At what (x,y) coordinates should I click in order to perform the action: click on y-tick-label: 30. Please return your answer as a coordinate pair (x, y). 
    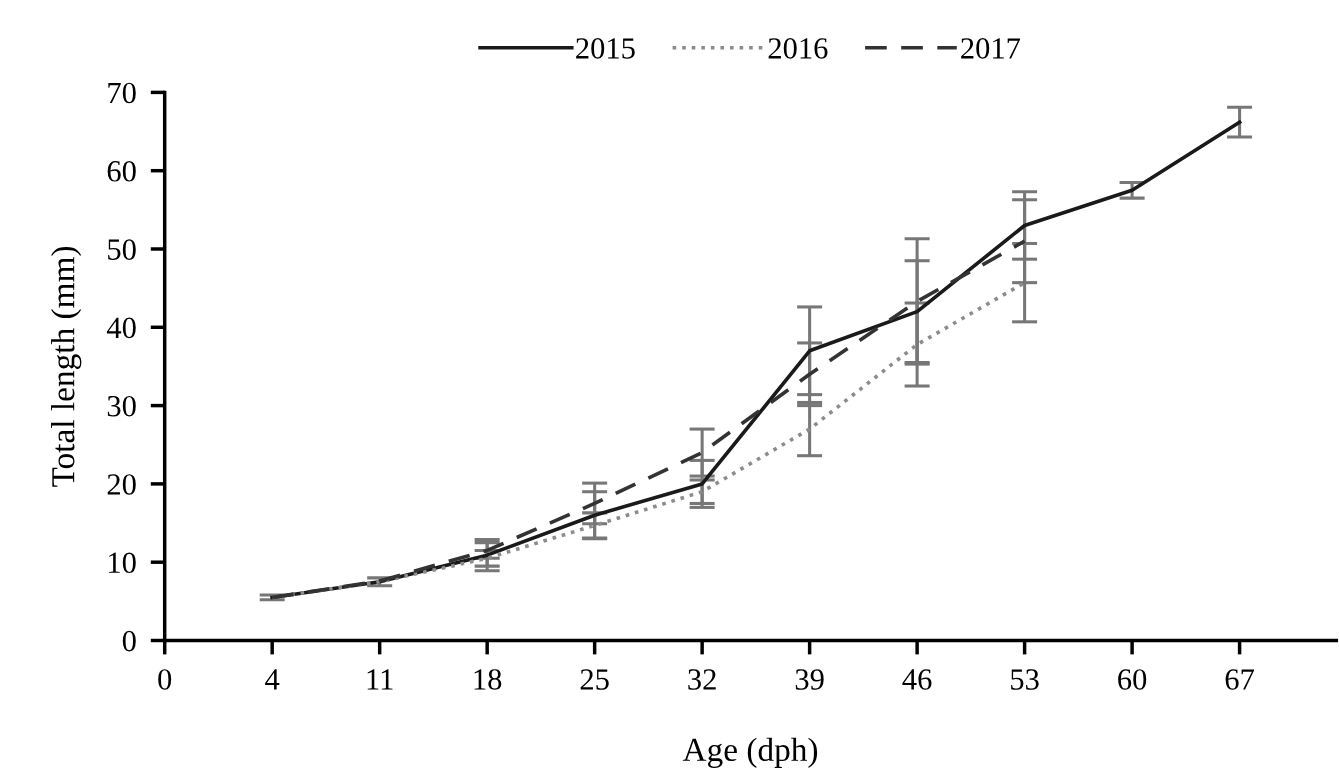
    Looking at the image, I should click on (121, 406).